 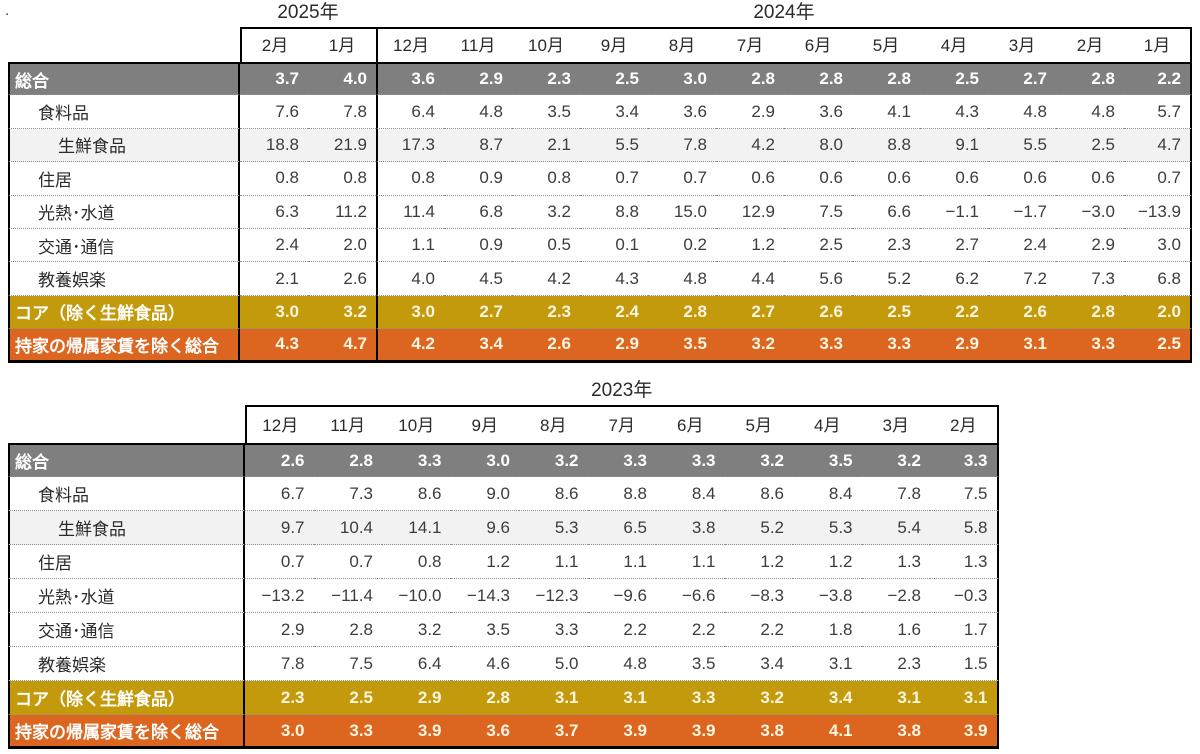 I want to click on month-header: 9月, so click(x=484, y=424).